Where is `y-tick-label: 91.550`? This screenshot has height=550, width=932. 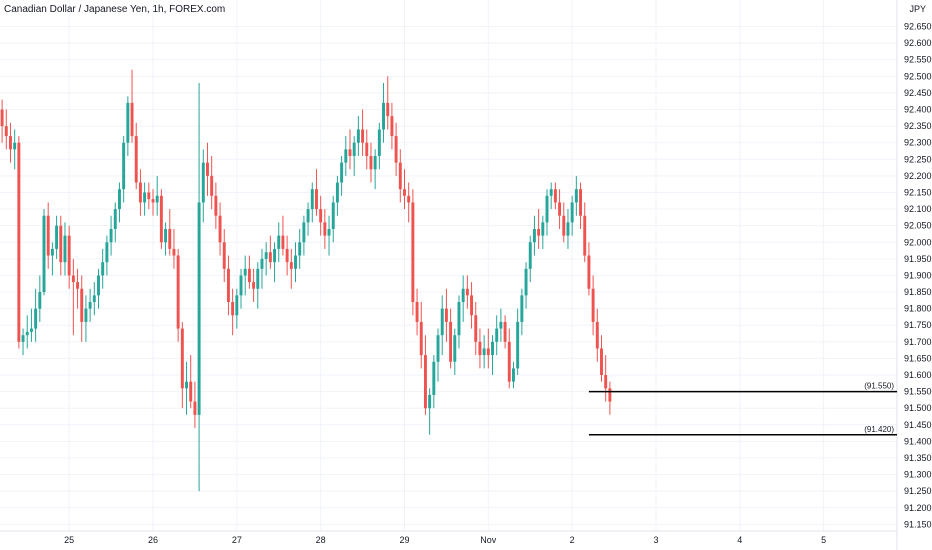 y-tick-label: 91.550 is located at coordinates (918, 392).